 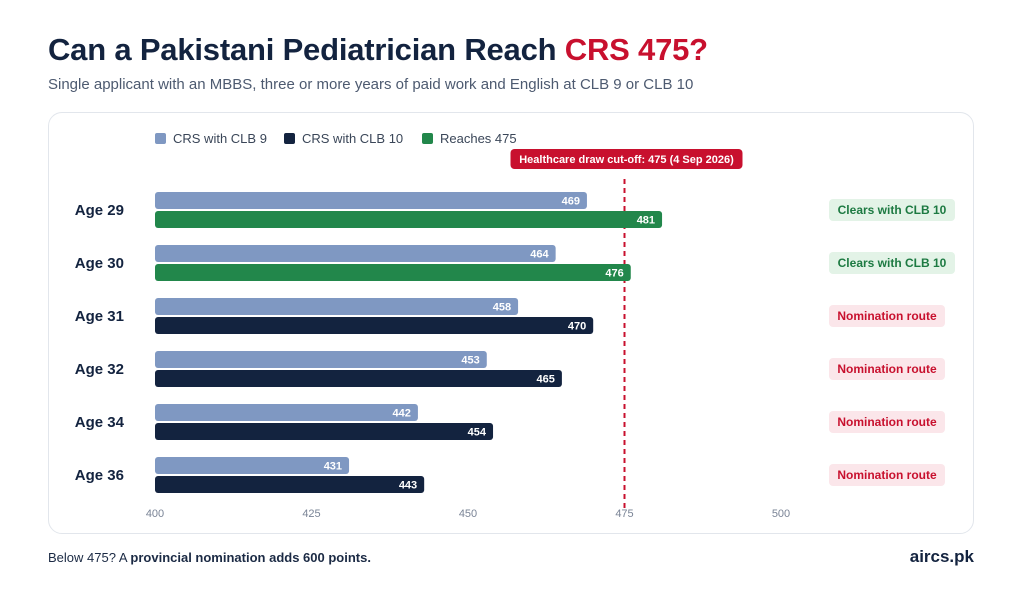 I want to click on footer-note-prefix: Below 475? A, so click(x=89, y=557).